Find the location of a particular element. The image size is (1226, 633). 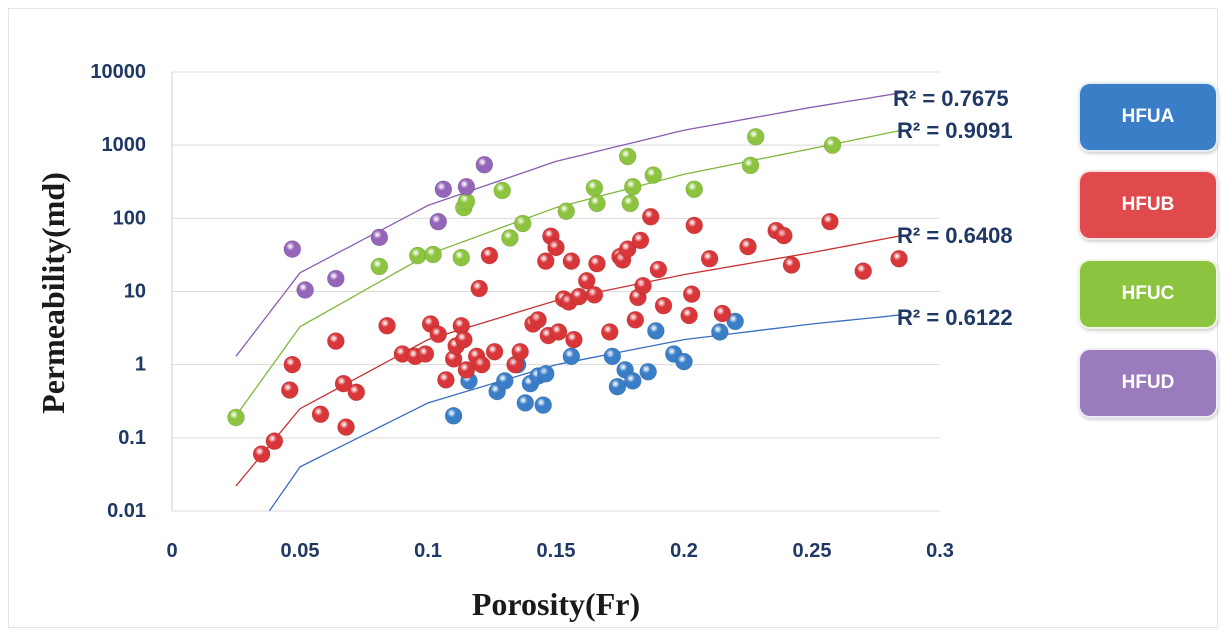

y-tick-label: 1000 is located at coordinates (124, 145).